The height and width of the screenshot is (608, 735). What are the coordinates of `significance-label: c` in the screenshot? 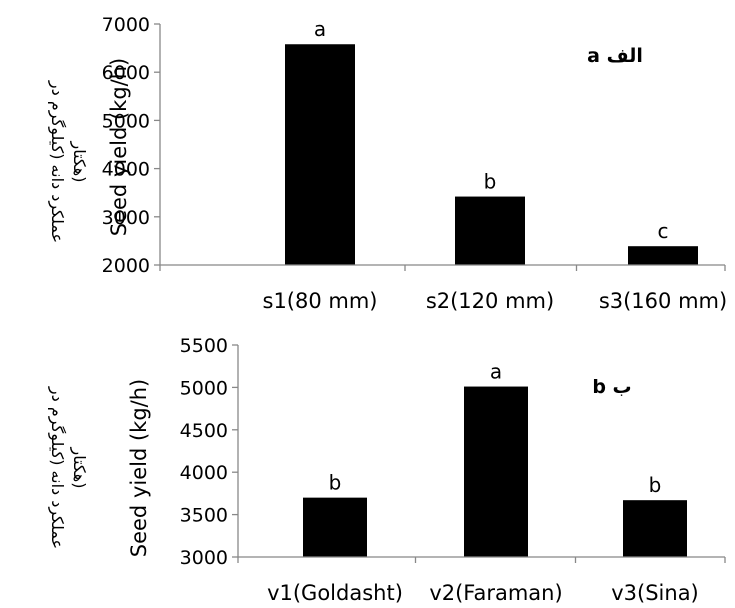 It's located at (663, 231).